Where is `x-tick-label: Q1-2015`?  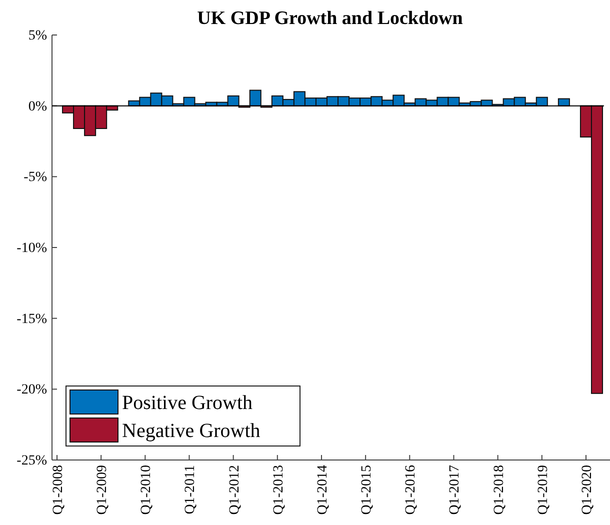 x-tick-label: Q1-2015 is located at coordinates (367, 490).